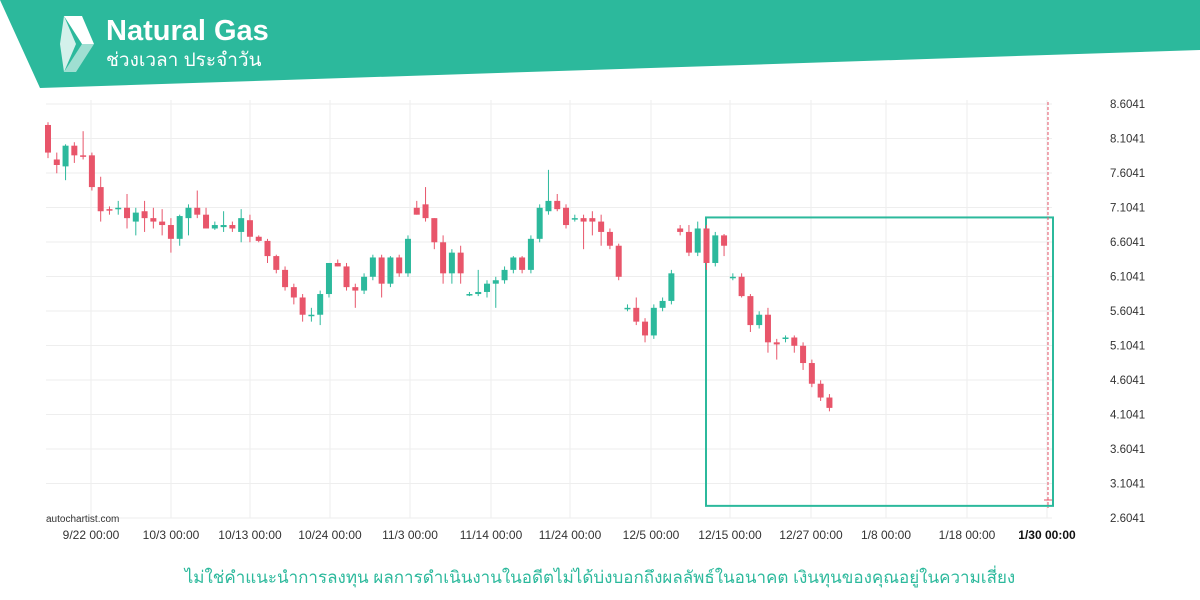  I want to click on page-title: Natural Gas, so click(187, 31).